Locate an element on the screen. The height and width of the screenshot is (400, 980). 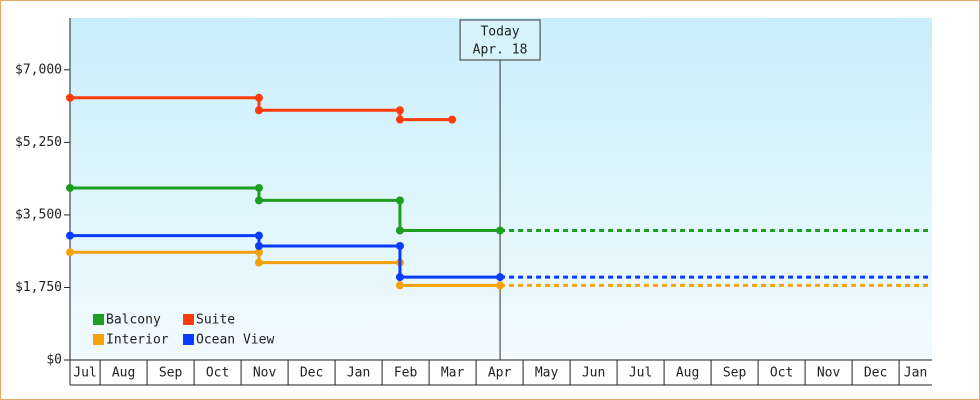
legend-label: Suite is located at coordinates (215, 320).